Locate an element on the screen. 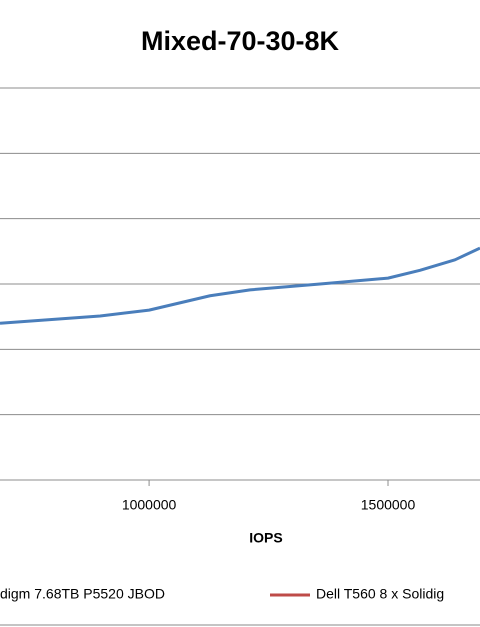 The width and height of the screenshot is (480, 627). x-tick-label: 1000000 is located at coordinates (149, 505).